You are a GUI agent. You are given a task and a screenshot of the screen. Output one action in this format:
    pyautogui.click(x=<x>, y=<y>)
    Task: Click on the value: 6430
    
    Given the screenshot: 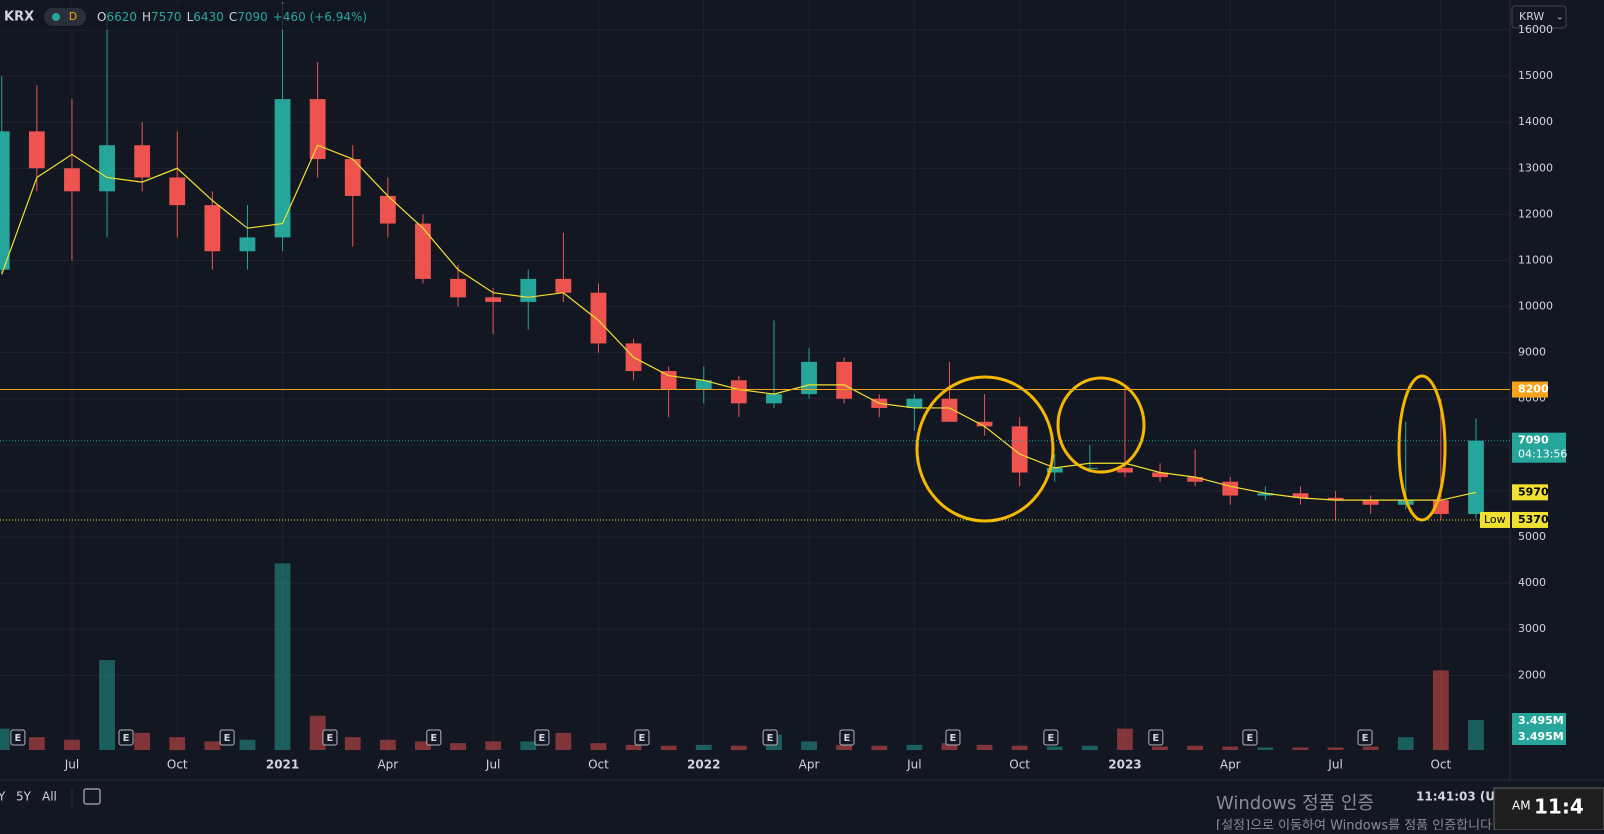 What is the action you would take?
    pyautogui.click(x=208, y=17)
    